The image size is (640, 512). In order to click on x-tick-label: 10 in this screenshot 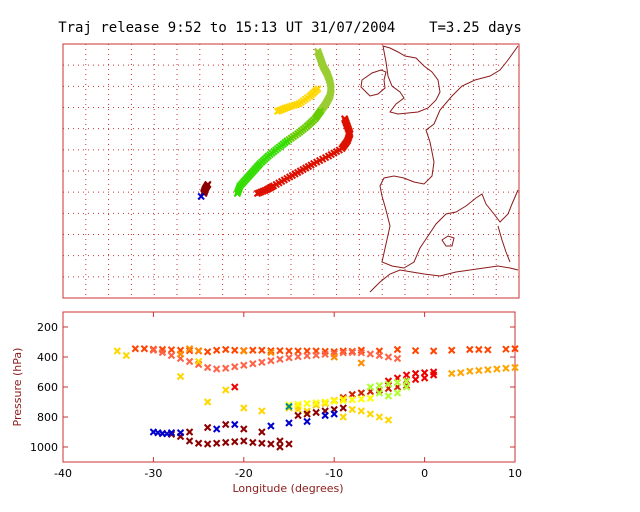, I will do `click(515, 473)`.